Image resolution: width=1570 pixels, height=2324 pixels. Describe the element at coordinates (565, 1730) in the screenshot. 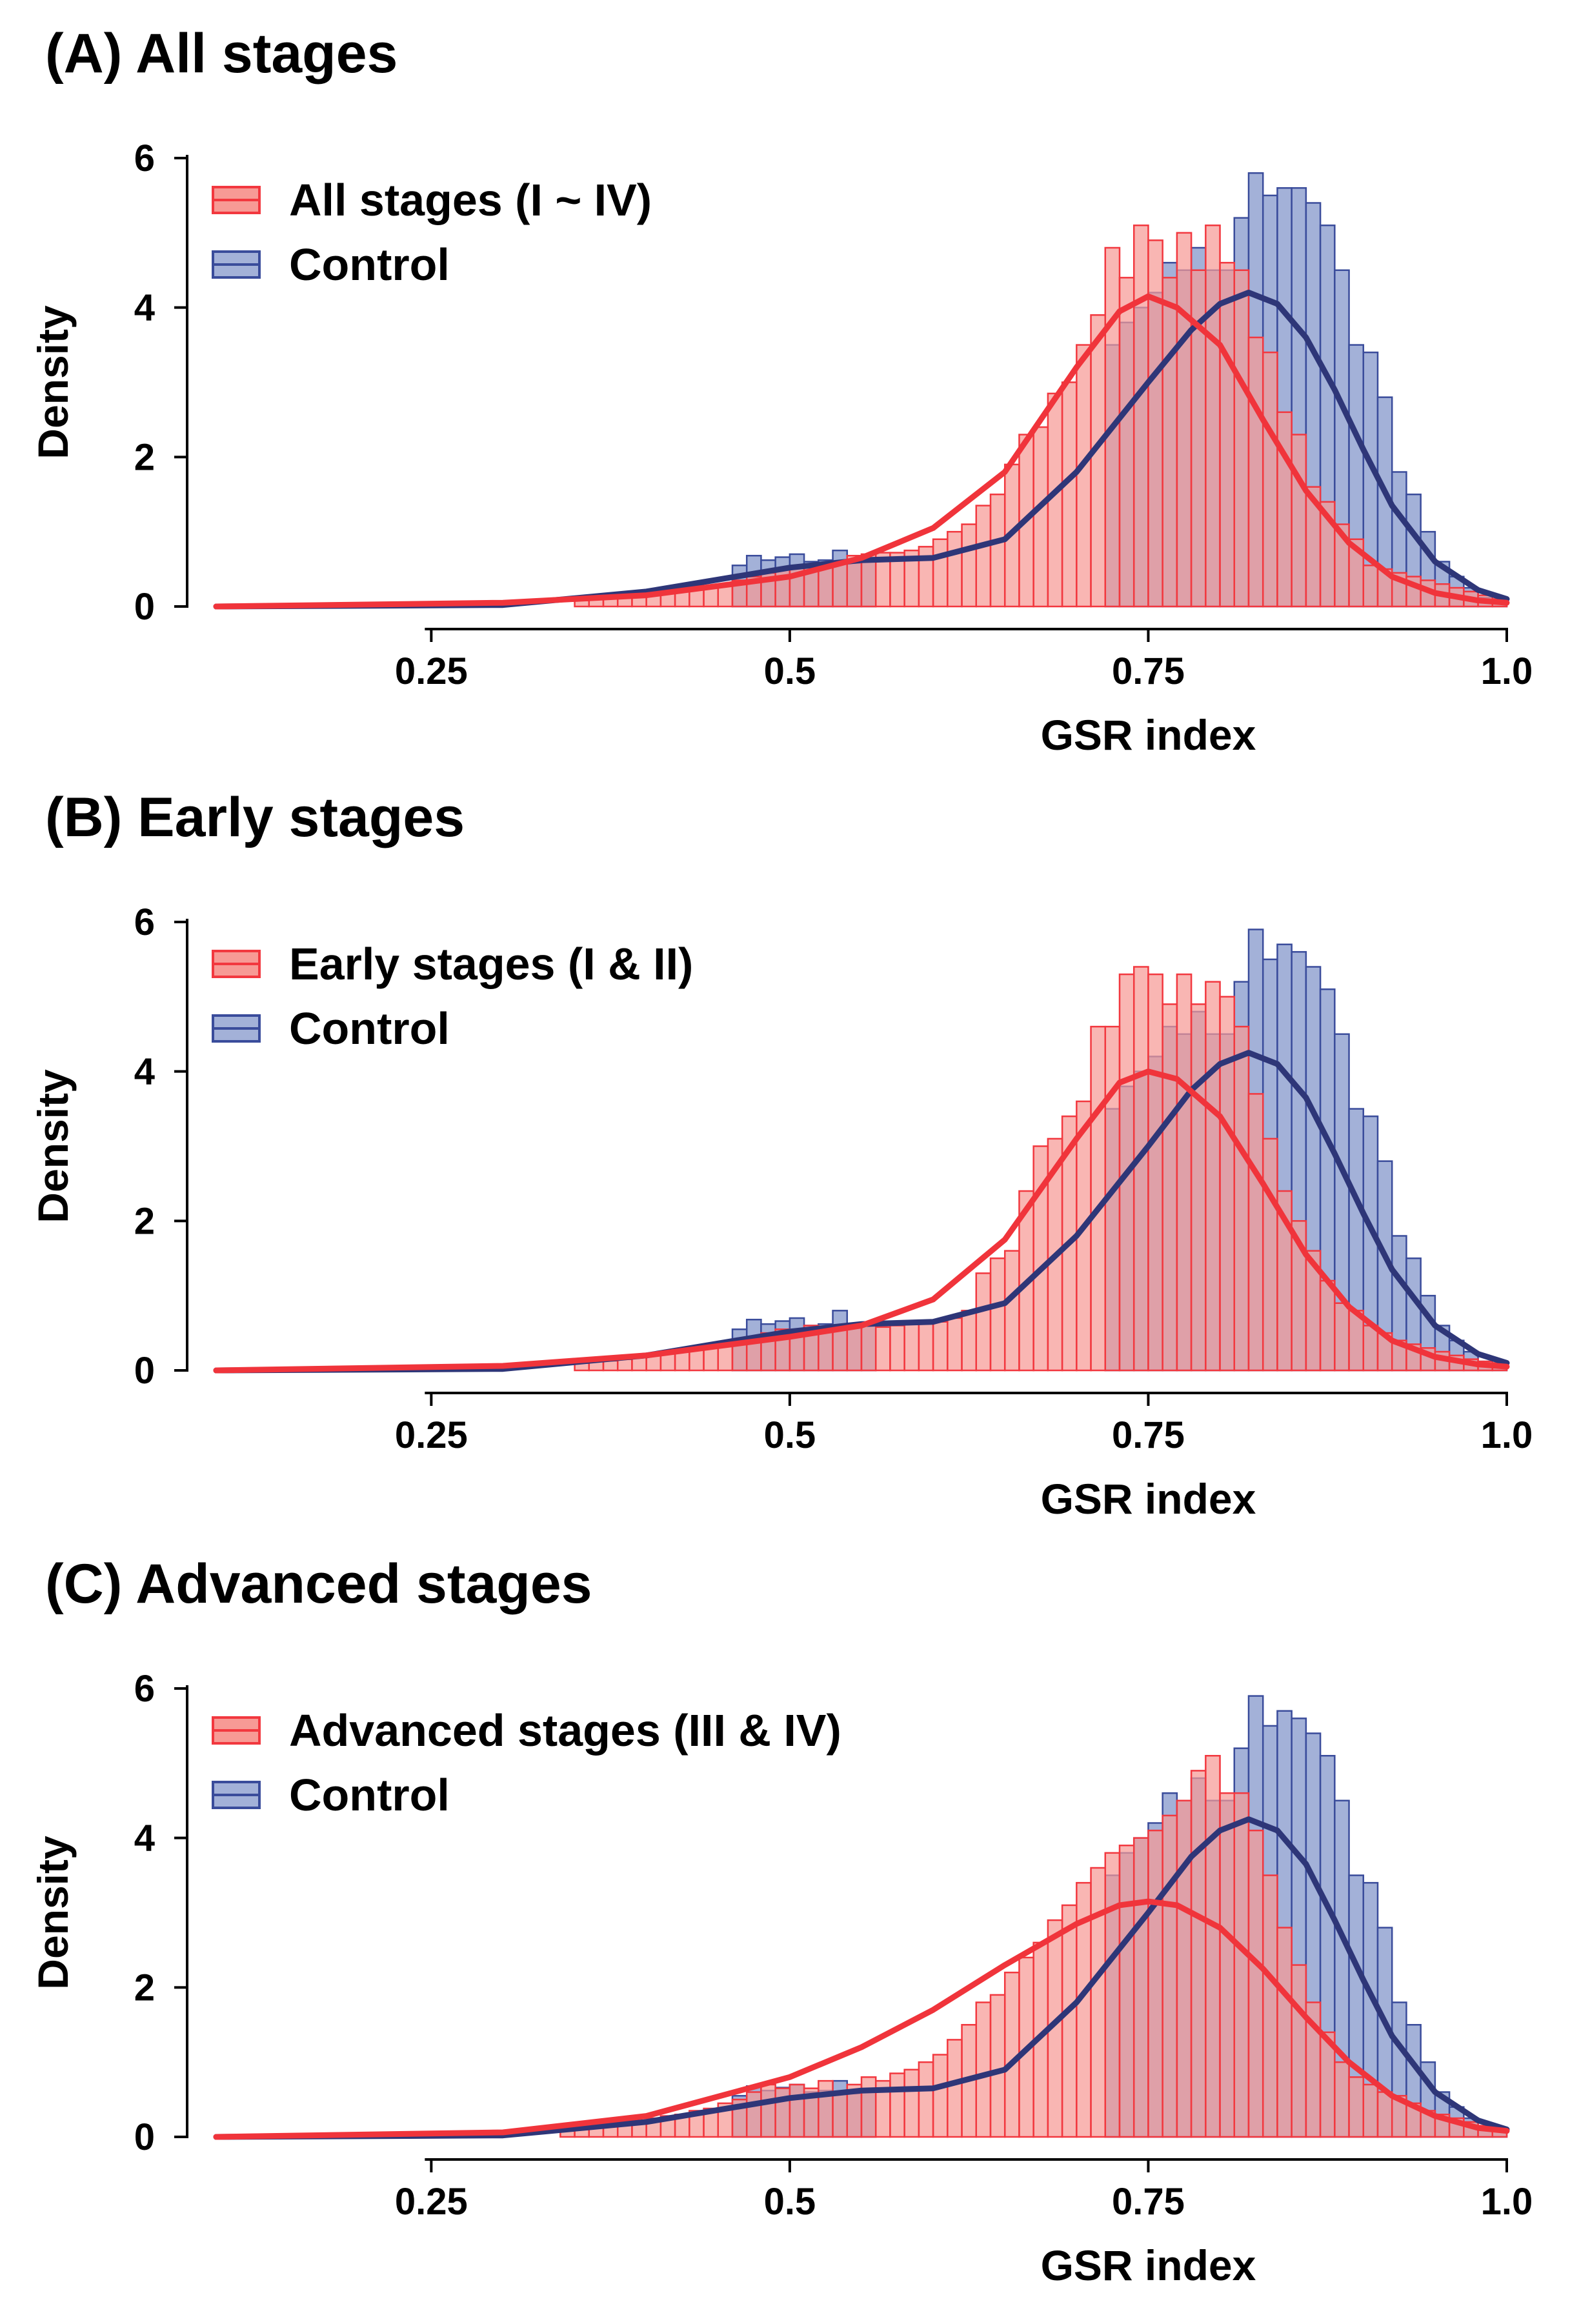

I see `legend-label: Advanced stages (III & IV)` at that location.